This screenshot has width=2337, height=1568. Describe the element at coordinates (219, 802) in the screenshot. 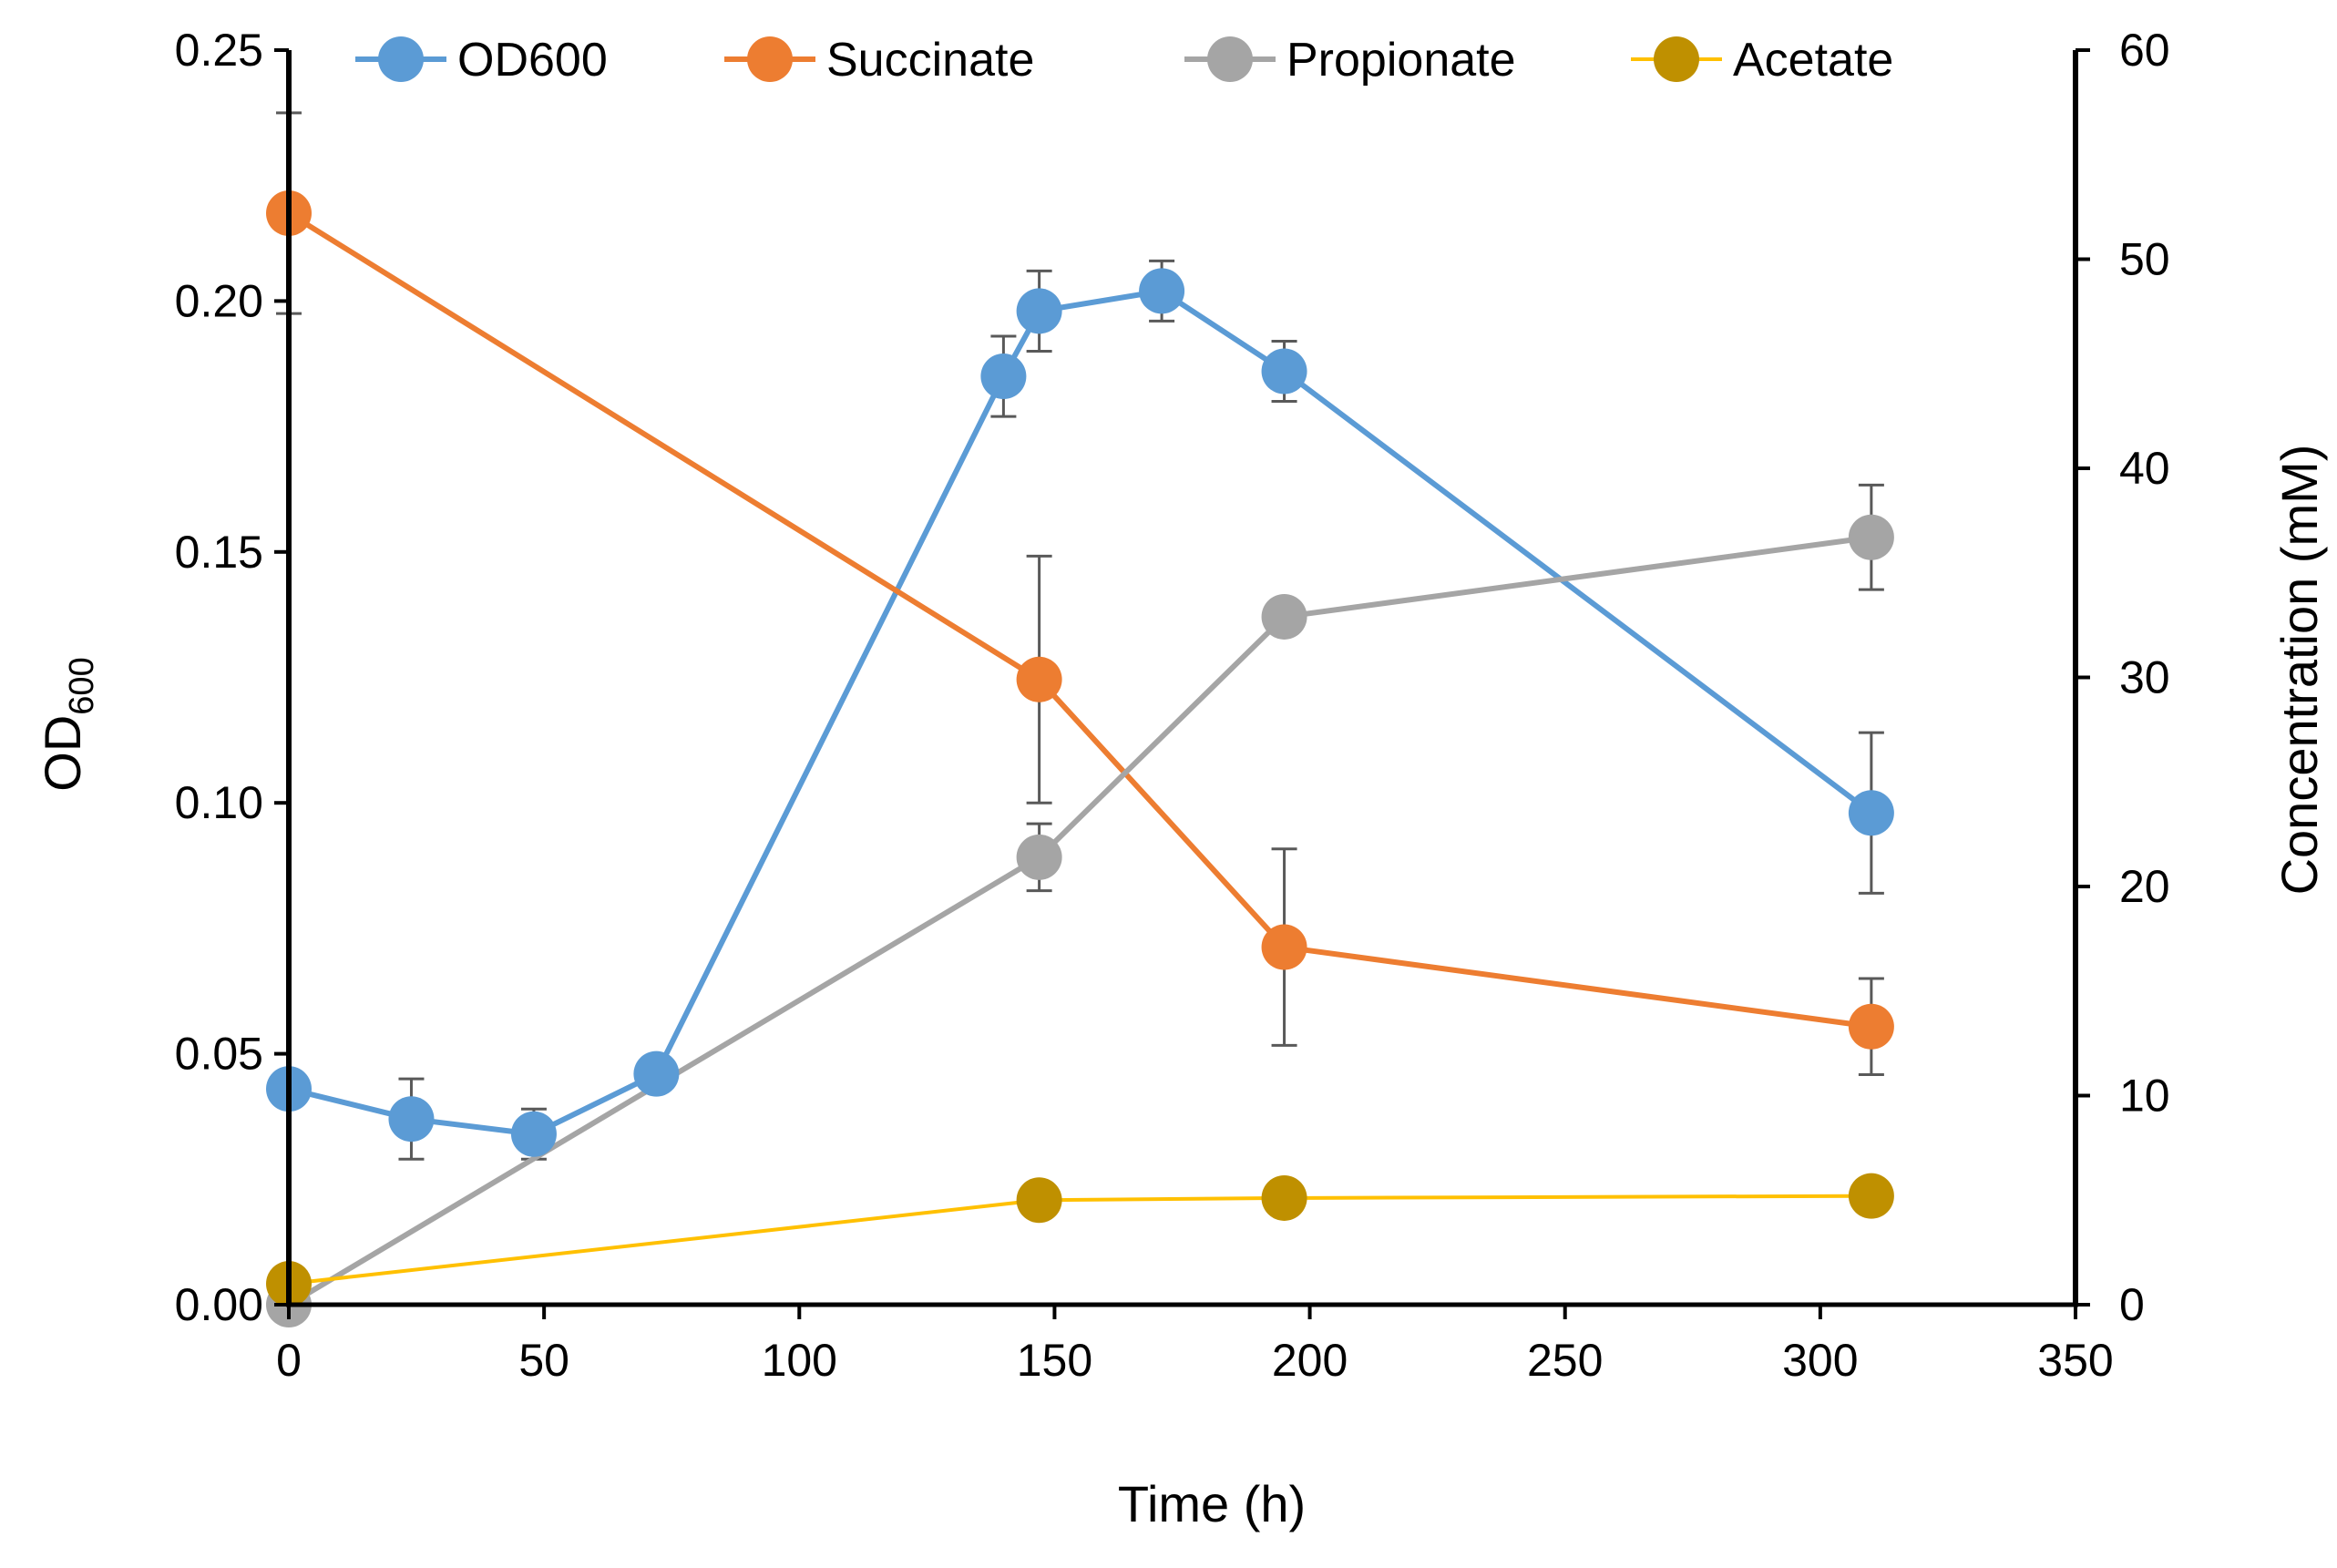

I see `y-left-tick-label: 0.10` at that location.